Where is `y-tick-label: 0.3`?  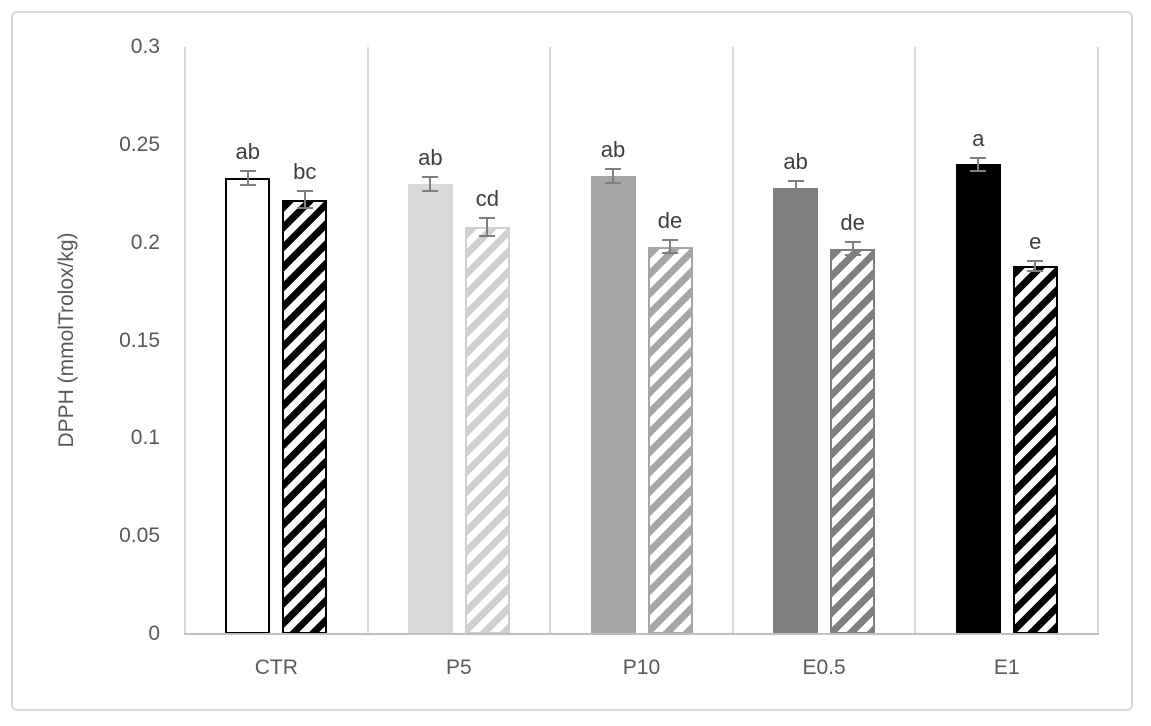
y-tick-label: 0.3 is located at coordinates (145, 46).